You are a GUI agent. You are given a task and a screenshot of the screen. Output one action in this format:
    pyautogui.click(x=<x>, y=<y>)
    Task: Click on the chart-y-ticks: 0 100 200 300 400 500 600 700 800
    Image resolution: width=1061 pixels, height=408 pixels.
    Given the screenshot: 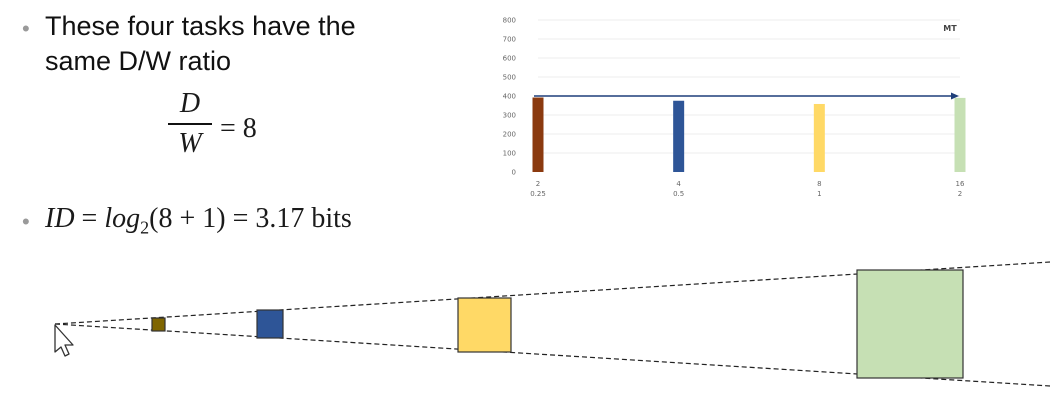 What is the action you would take?
    pyautogui.click(x=509, y=97)
    